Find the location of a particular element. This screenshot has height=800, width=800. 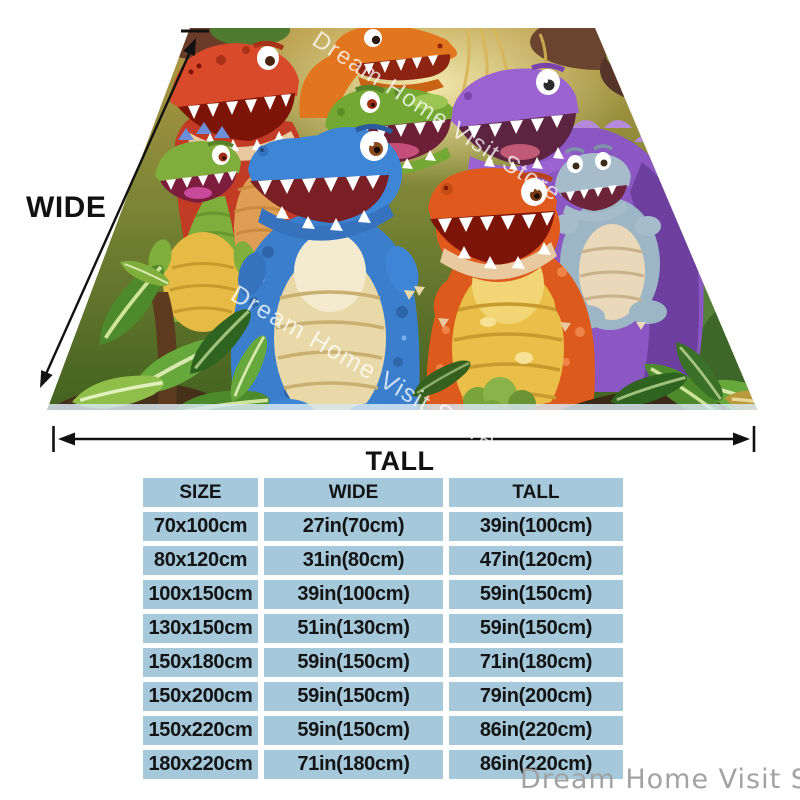

wide-cell: 71in(180cm) is located at coordinates (353, 764).